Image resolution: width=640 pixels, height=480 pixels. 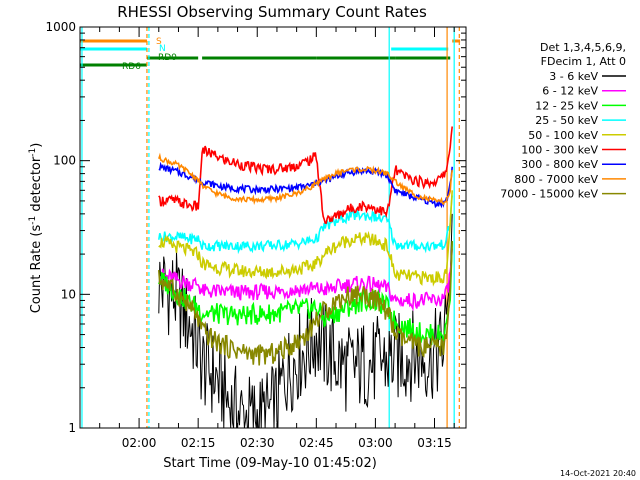 I want to click on y-axis-label: Count Rate (s-1 detector-1), so click(x=36, y=228).